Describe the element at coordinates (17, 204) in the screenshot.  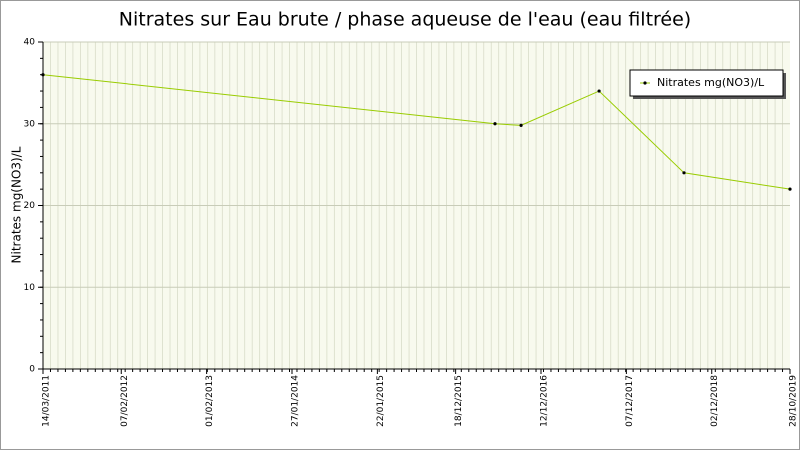
I see `y-axis-label: Nitrates mg(NO3)/L` at that location.